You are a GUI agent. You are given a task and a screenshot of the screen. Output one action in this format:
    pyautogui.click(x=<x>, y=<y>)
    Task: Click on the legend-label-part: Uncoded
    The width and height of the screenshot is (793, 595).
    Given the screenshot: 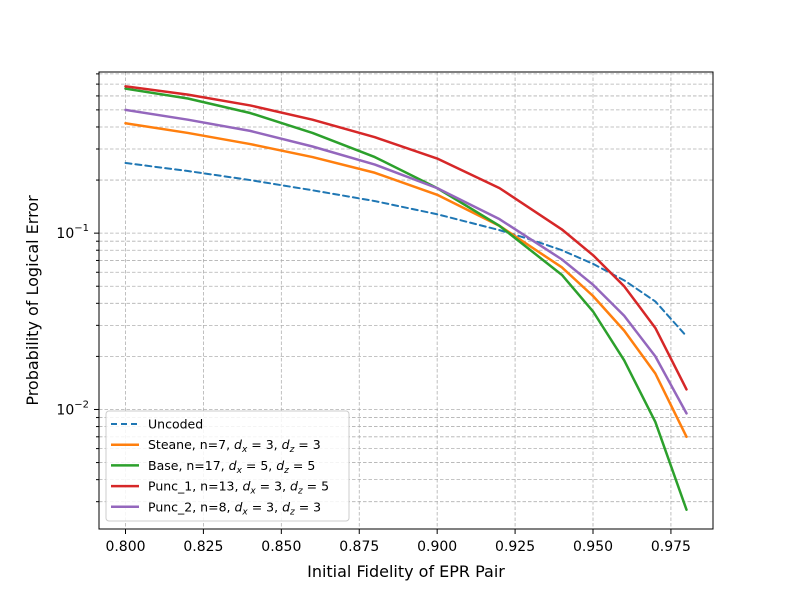 What is the action you would take?
    pyautogui.click(x=175, y=424)
    